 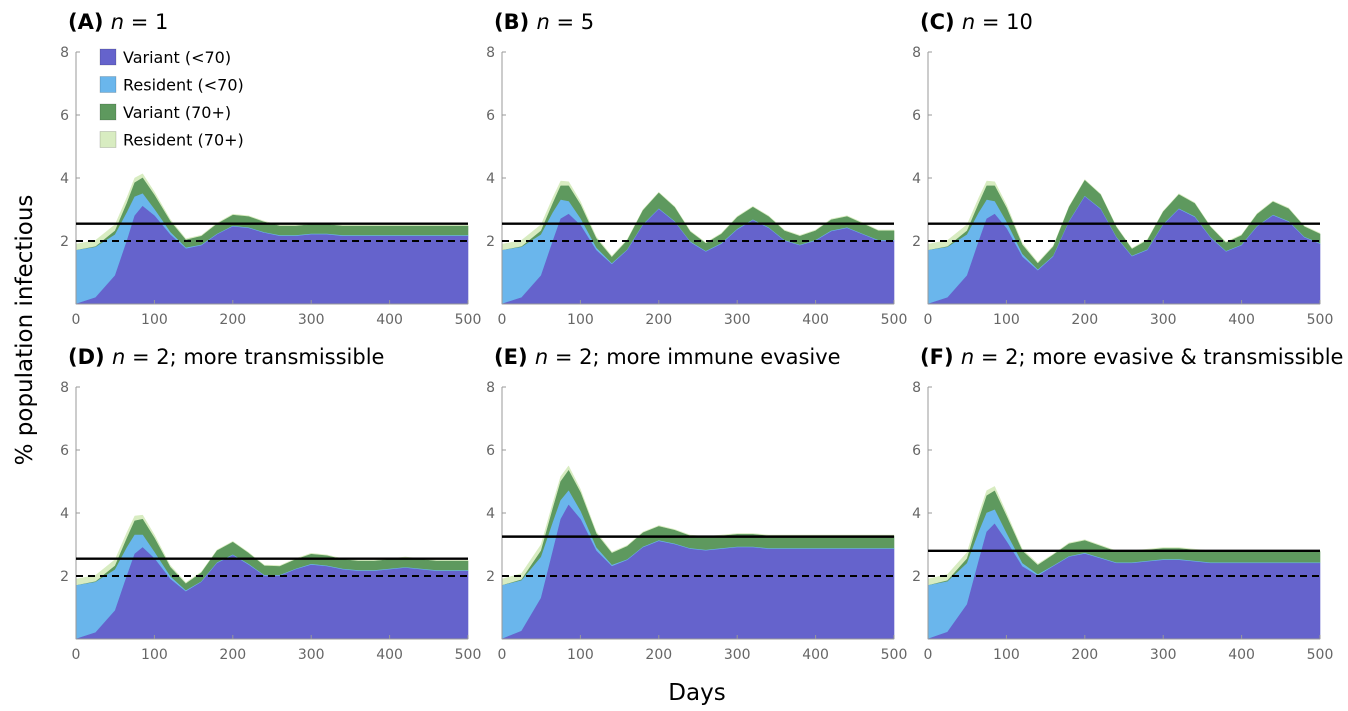 What do you see at coordinates (940, 357) in the screenshot?
I see `panel-label: (F)` at bounding box center [940, 357].